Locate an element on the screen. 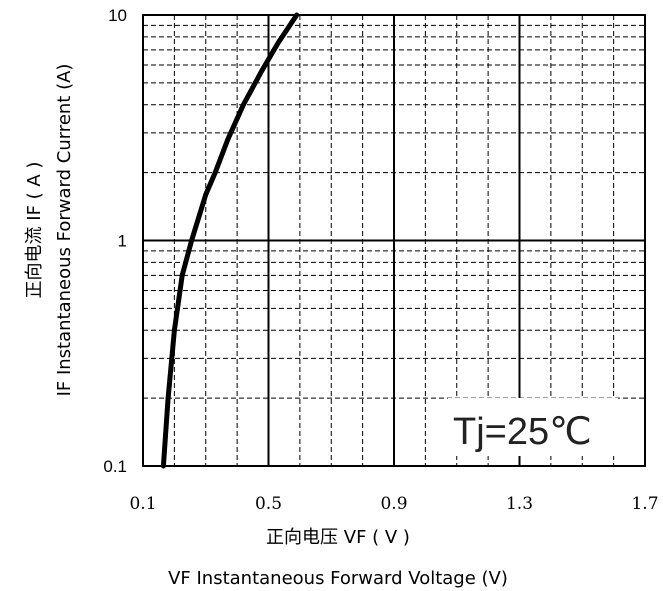 This screenshot has width=663, height=591. y-axis-label-en: IF Instantaneous Forward Current (A) is located at coordinates (64, 230).